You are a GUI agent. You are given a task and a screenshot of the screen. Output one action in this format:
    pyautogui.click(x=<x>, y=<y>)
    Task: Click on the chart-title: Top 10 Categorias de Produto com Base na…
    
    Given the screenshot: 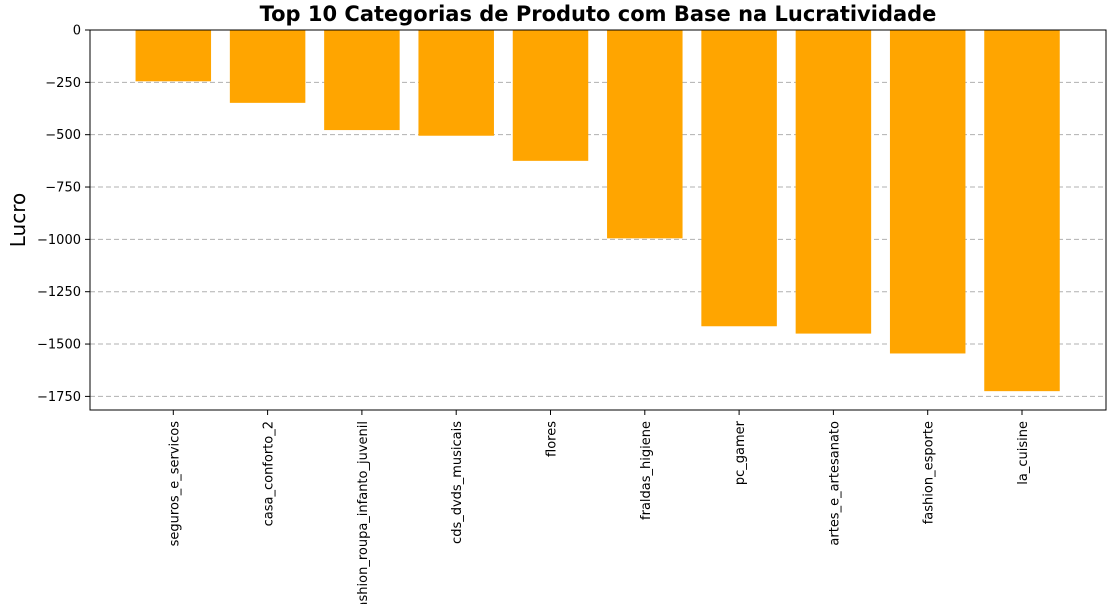 What is the action you would take?
    pyautogui.click(x=598, y=14)
    